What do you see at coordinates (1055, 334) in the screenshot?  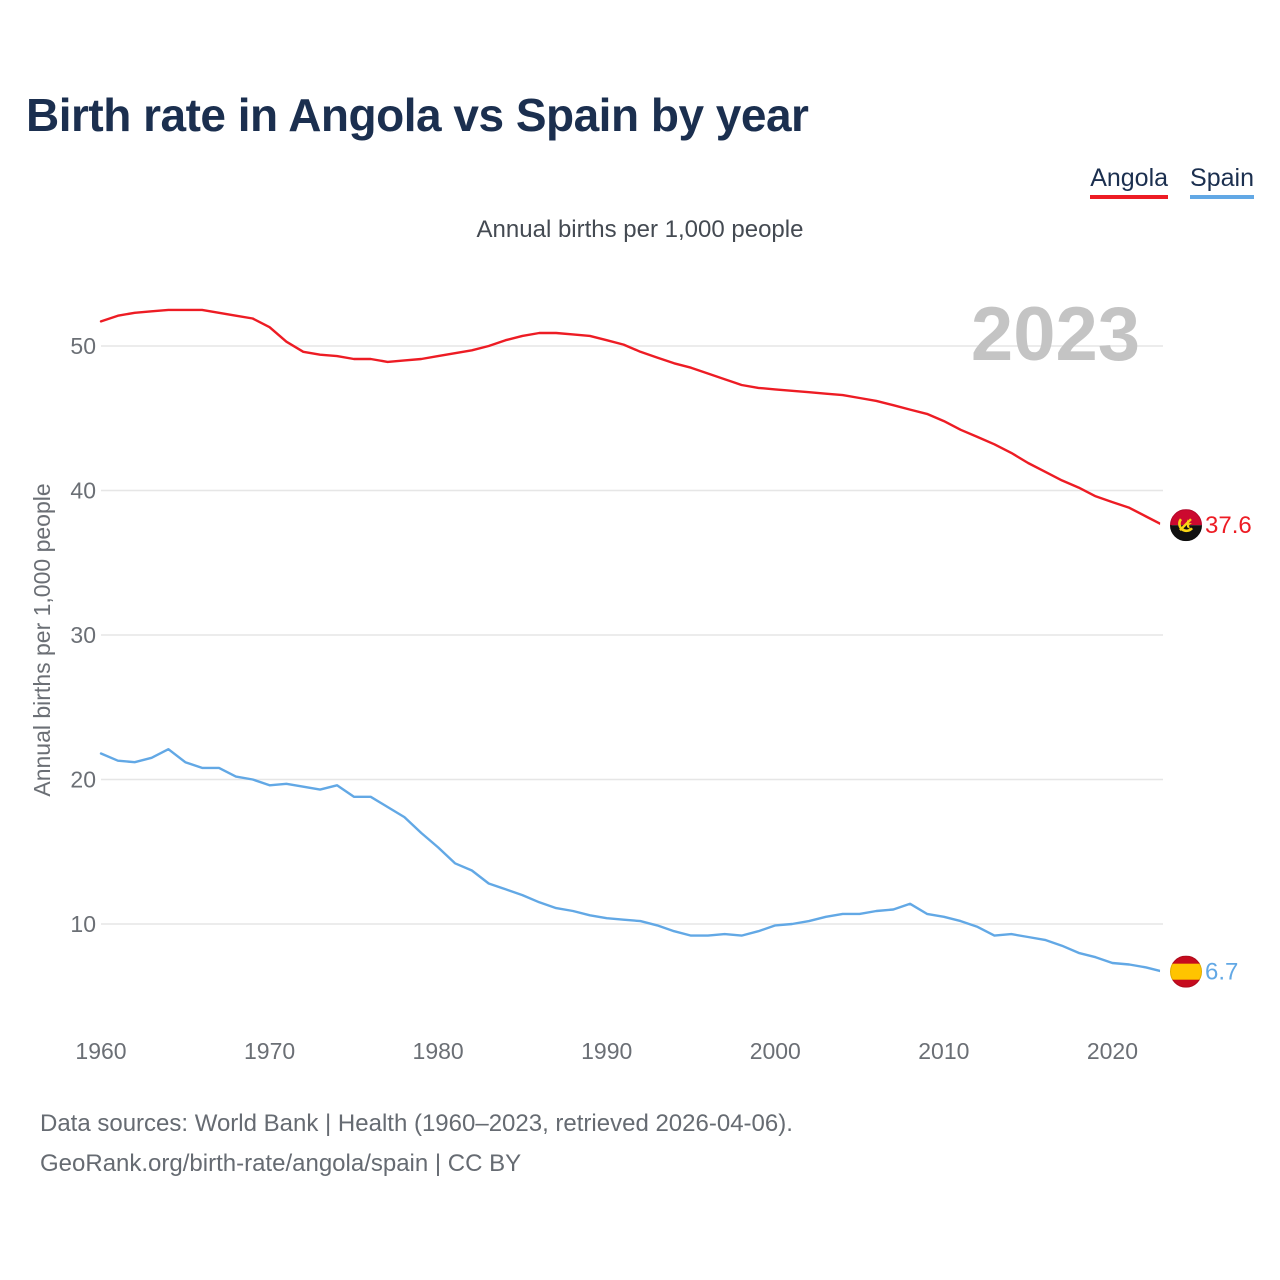 I see `year-watermark: 2023` at bounding box center [1055, 334].